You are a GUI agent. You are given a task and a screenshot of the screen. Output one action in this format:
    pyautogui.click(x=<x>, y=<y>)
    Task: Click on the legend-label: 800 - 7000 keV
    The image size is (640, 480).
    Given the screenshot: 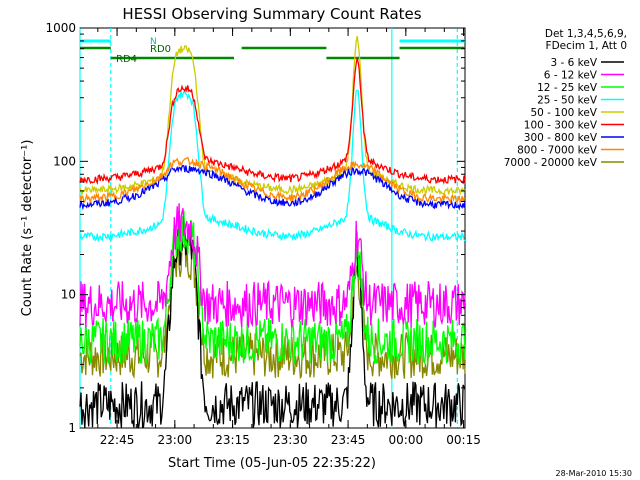 What is the action you would take?
    pyautogui.click(x=557, y=151)
    